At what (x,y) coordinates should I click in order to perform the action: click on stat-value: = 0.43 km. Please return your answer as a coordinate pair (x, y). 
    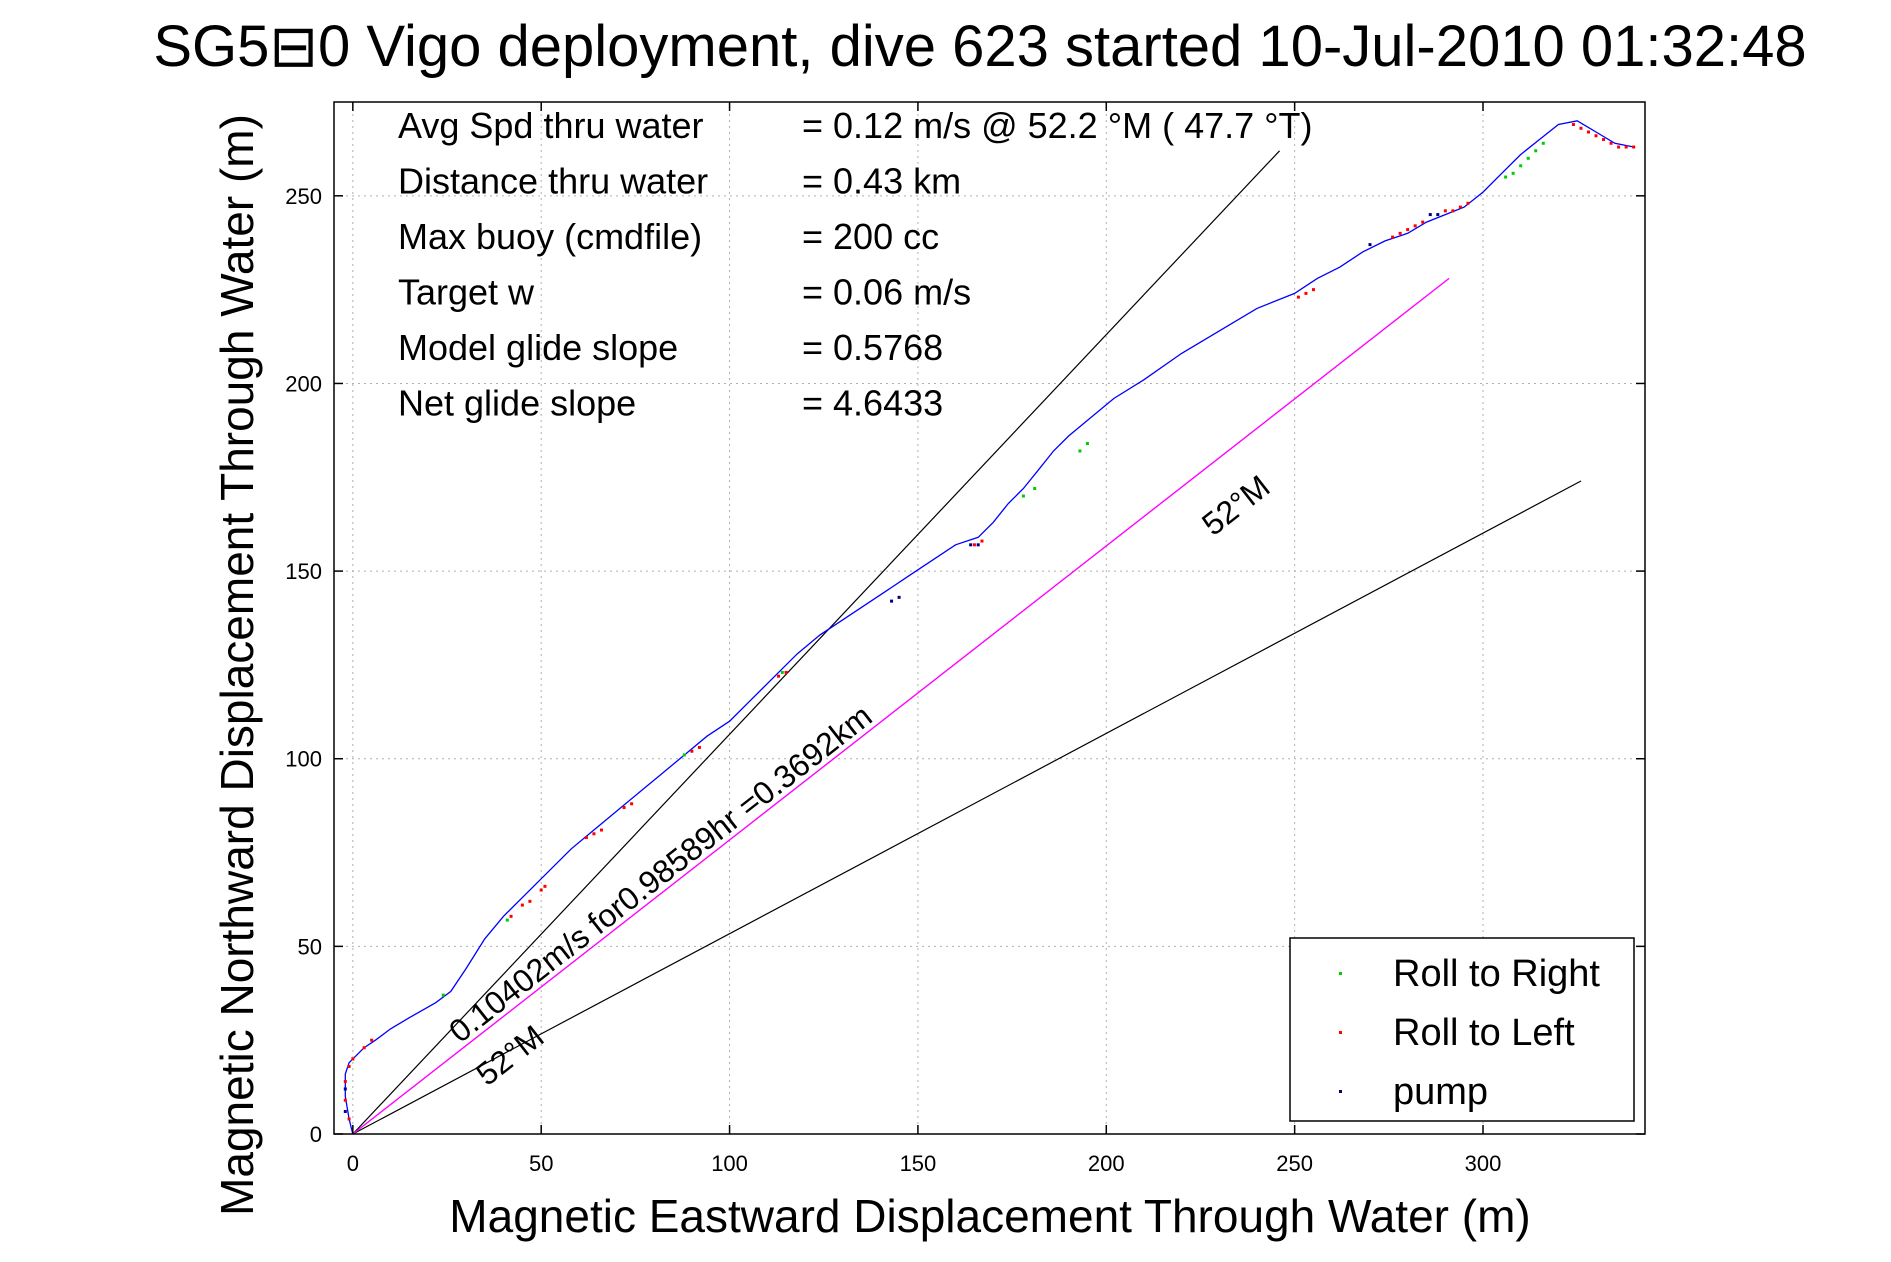
    Looking at the image, I should click on (881, 181).